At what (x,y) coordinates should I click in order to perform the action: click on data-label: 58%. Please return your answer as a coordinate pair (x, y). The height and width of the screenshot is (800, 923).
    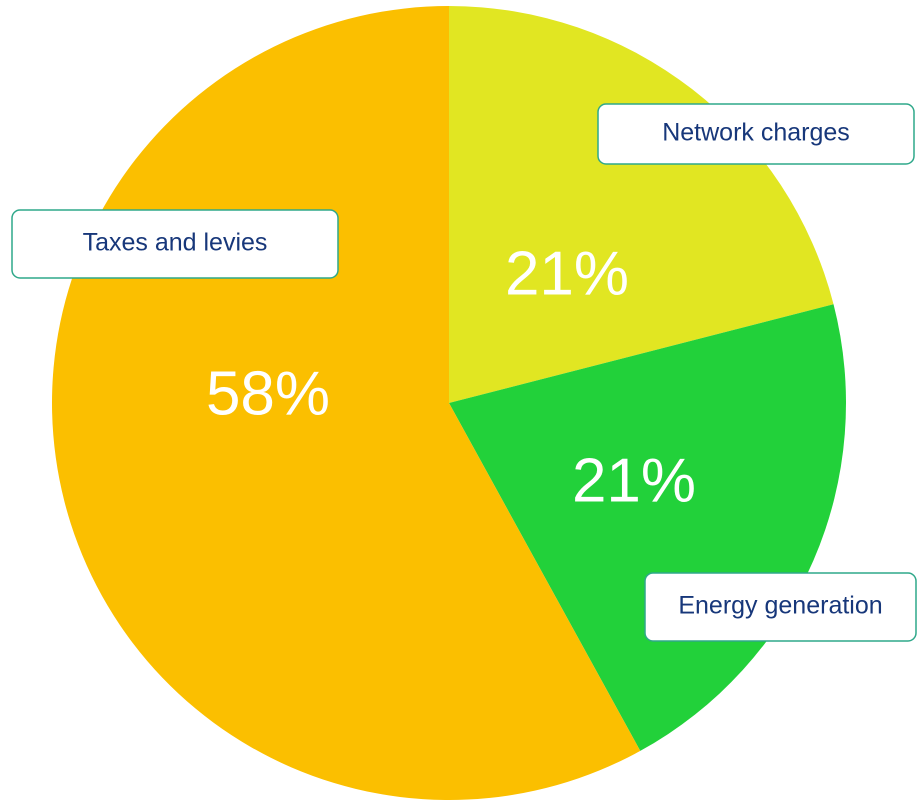
    Looking at the image, I should click on (268, 393).